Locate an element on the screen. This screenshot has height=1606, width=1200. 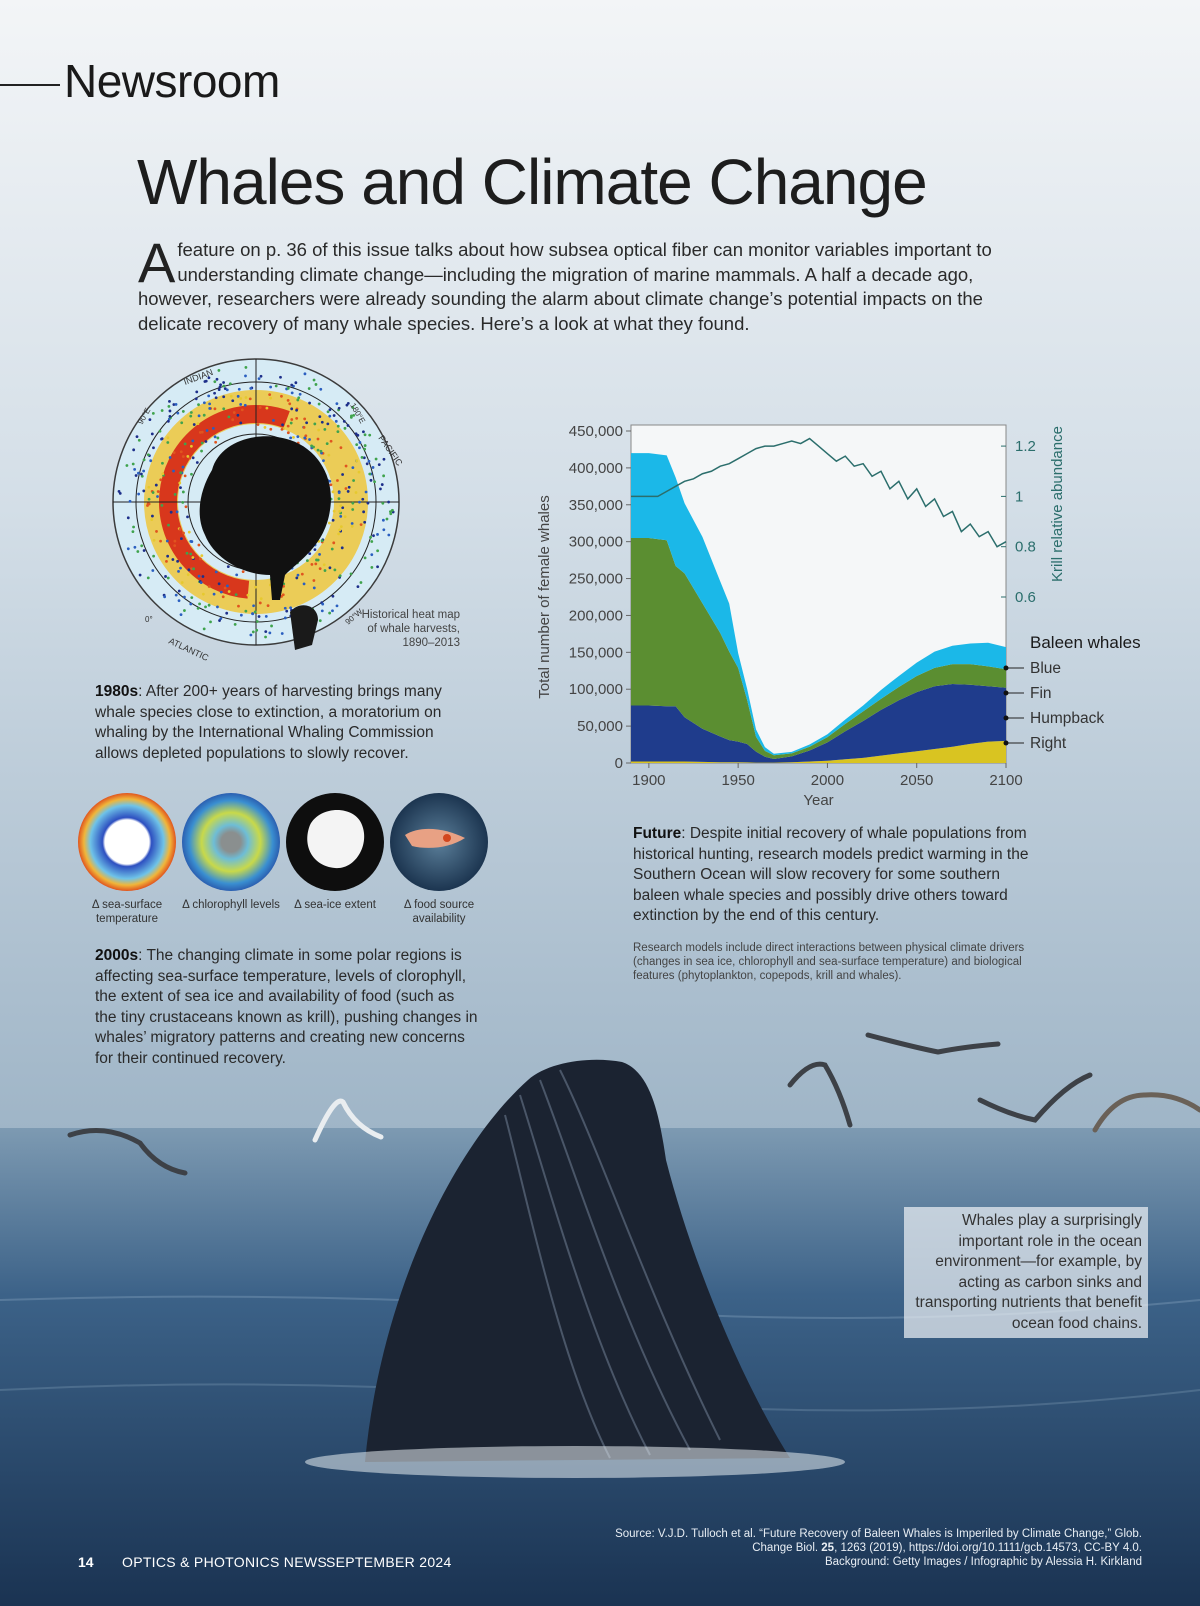
area is located at coordinates (818, 648).